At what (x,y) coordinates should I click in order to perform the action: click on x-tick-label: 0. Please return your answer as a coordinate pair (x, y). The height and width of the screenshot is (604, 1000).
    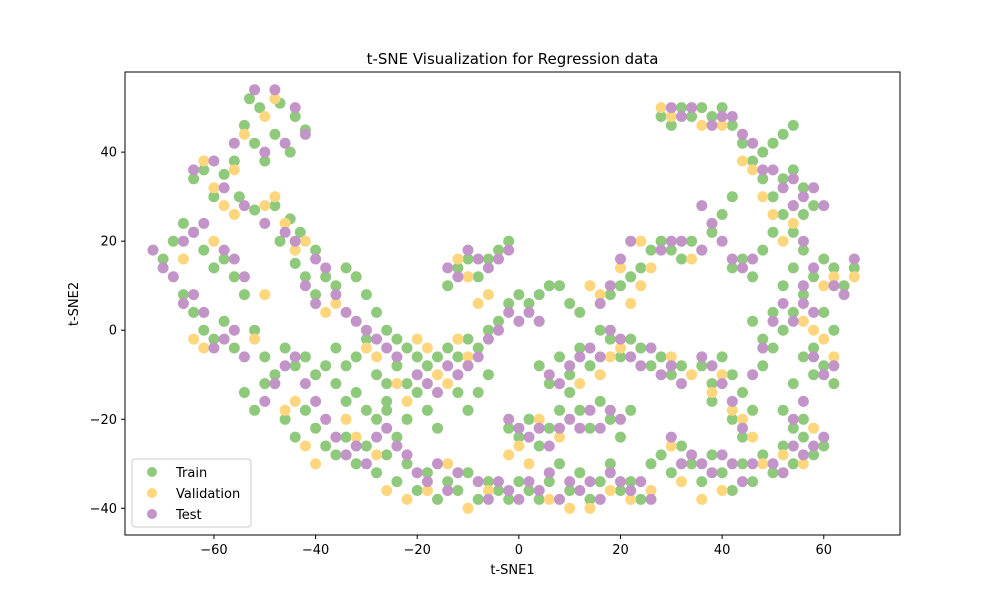
    Looking at the image, I should click on (519, 550).